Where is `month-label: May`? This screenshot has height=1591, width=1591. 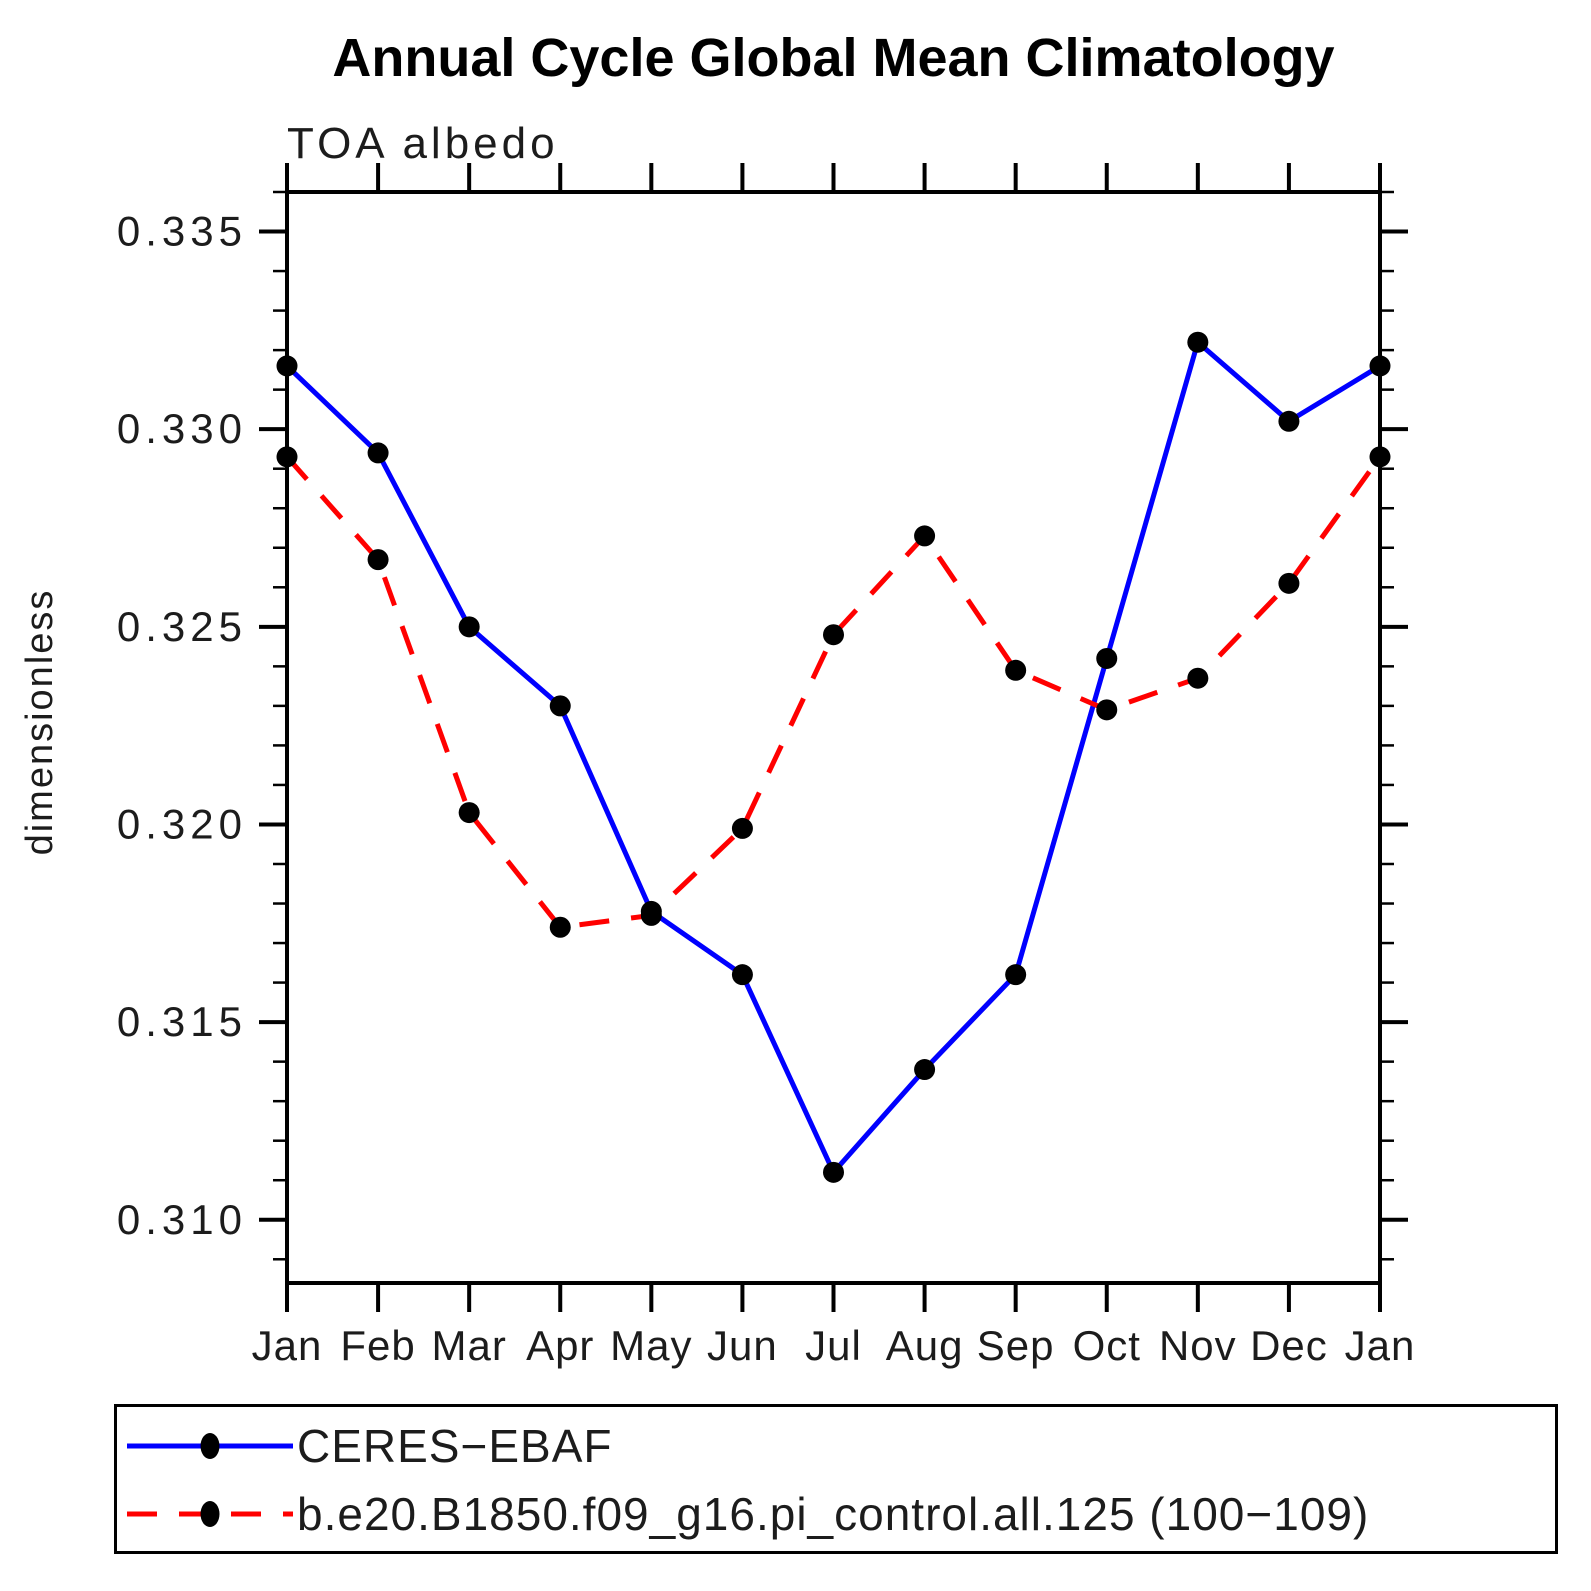 month-label: May is located at coordinates (651, 1345).